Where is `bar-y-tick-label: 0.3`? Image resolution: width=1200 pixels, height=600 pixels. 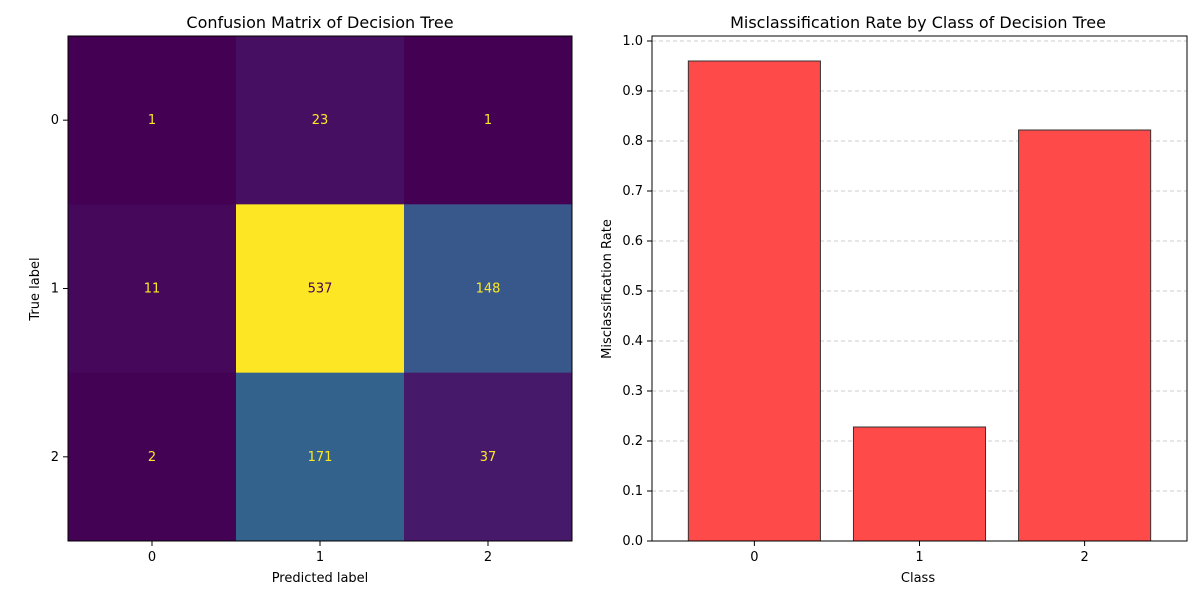 bar-y-tick-label: 0.3 is located at coordinates (632, 391).